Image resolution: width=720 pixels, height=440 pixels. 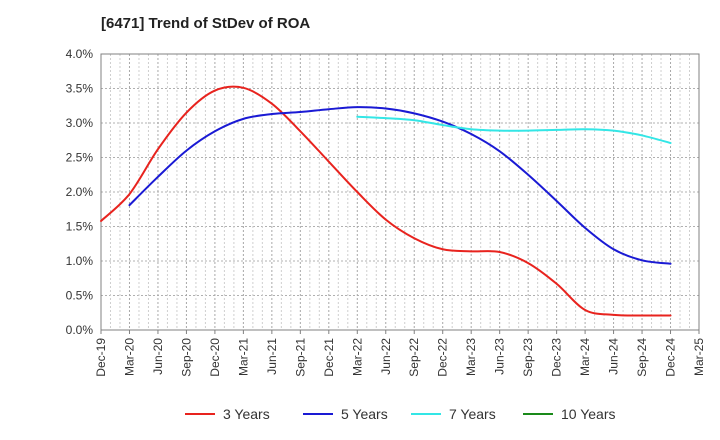 What do you see at coordinates (400, 414) in the screenshot?
I see `legend: 3 Years 5 Years 7 Years 10 Years` at bounding box center [400, 414].